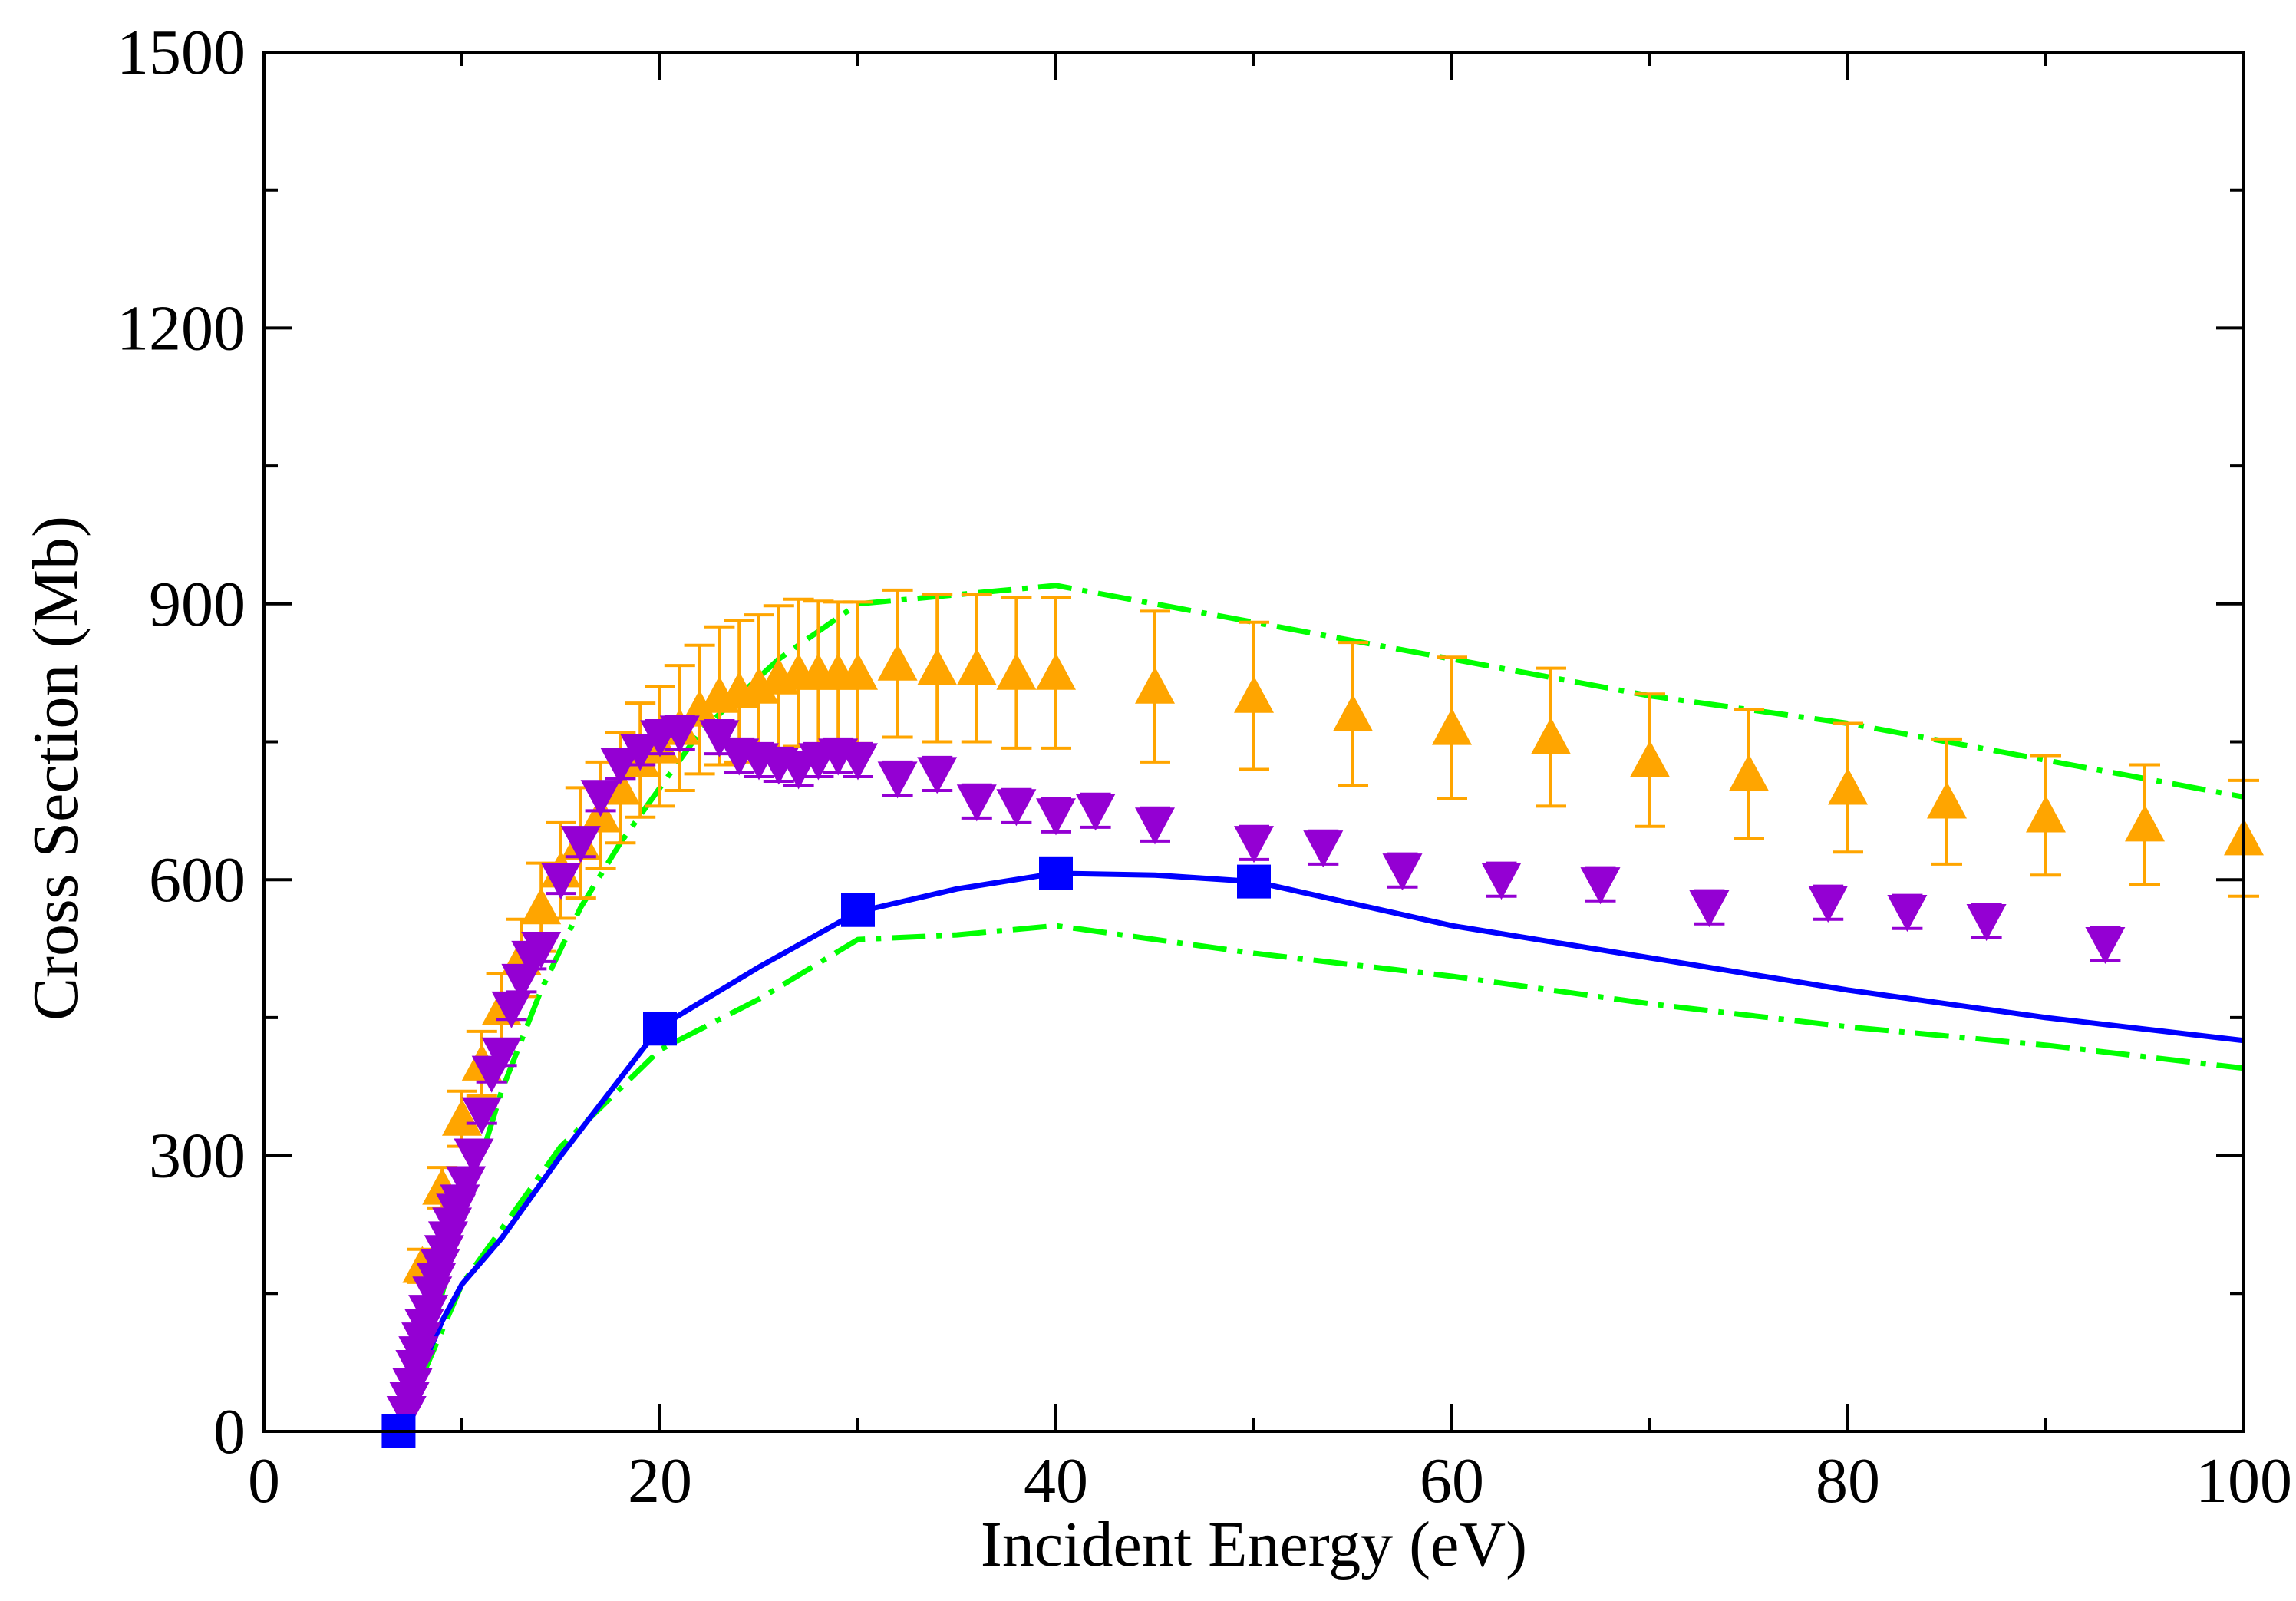  What do you see at coordinates (1056, 1481) in the screenshot?
I see `x-tick-label: 40` at bounding box center [1056, 1481].